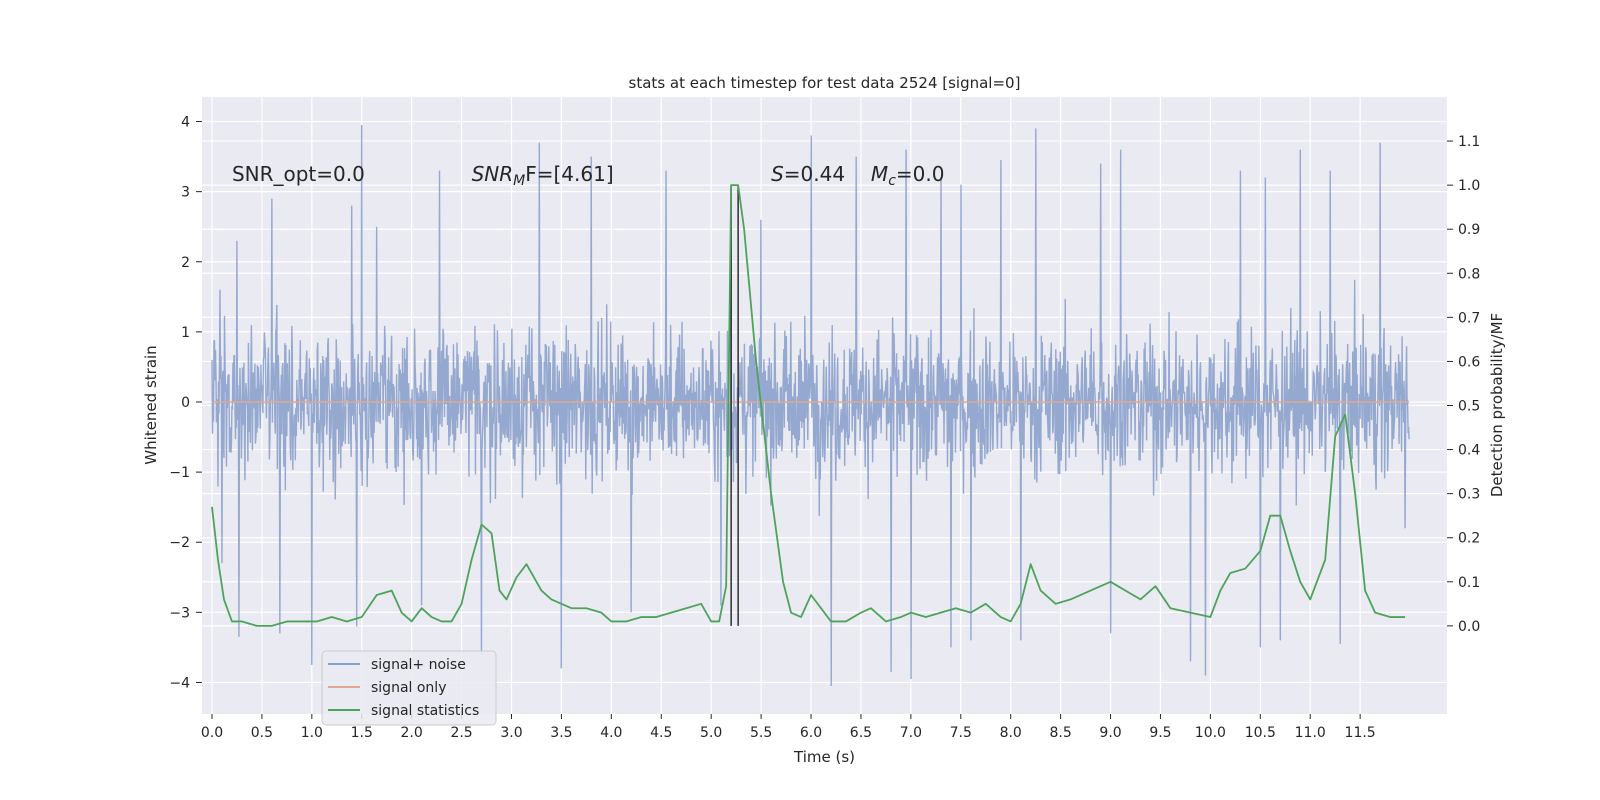  What do you see at coordinates (1110, 733) in the screenshot?
I see `x-tick-label-18: 9.0` at bounding box center [1110, 733].